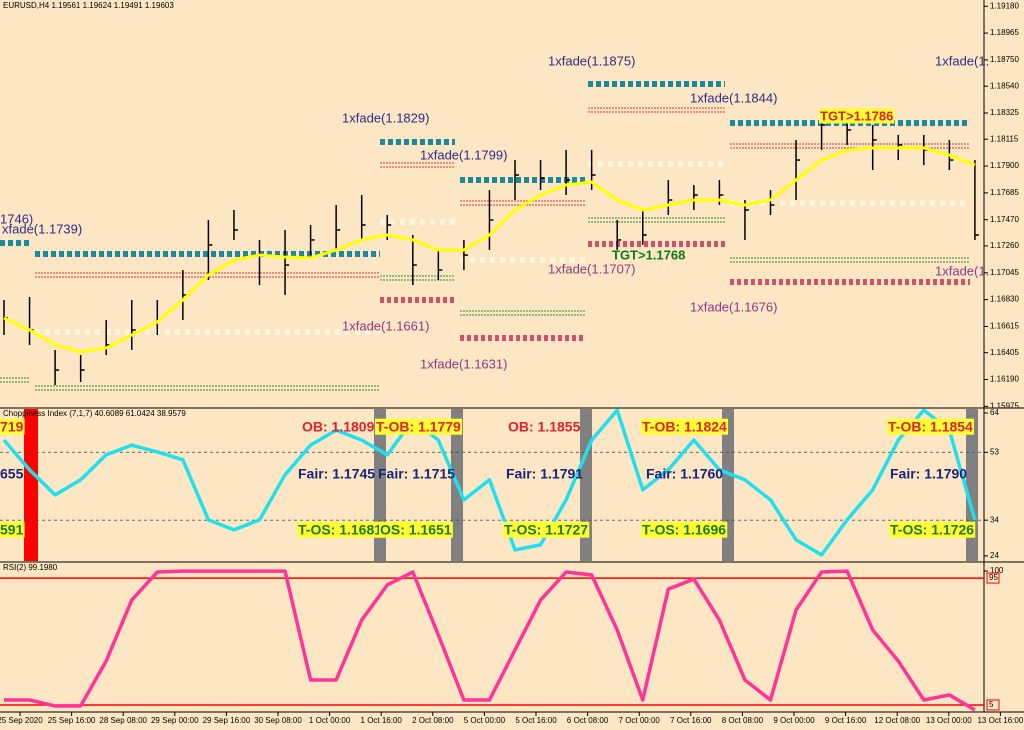  Describe the element at coordinates (1004, 112) in the screenshot. I see `y-tick-label: 1.18325` at that location.